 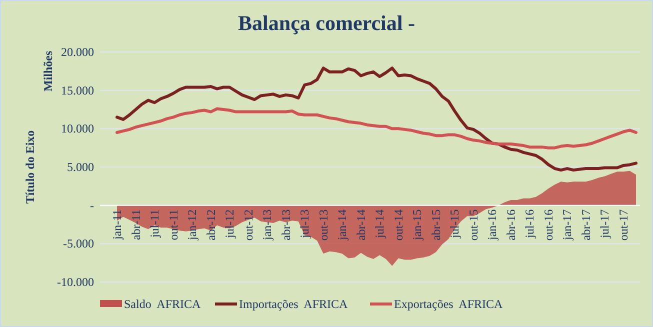 What do you see at coordinates (585, 224) in the screenshot?
I see `x-tick-label: abr-17` at bounding box center [585, 224].